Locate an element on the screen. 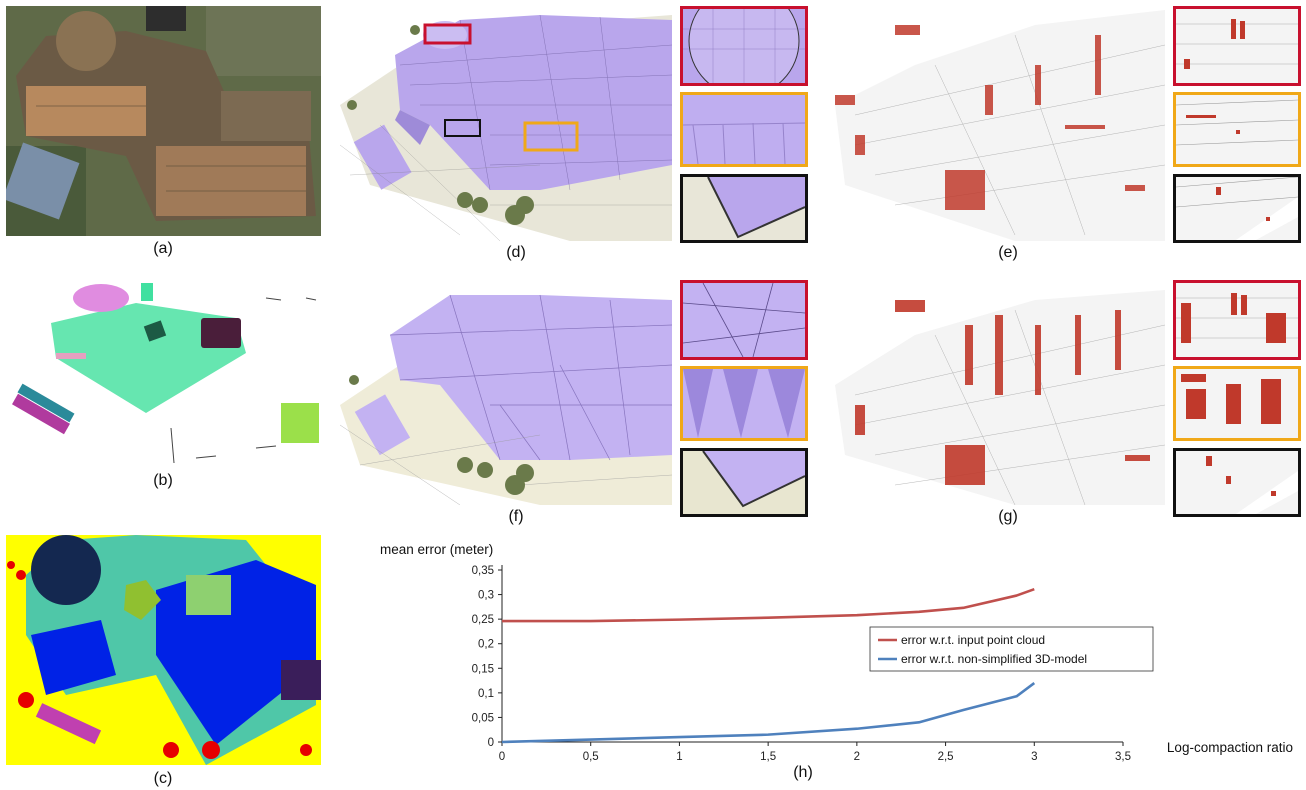  legend-label-input: error w.r.t. input point cloud is located at coordinates (973, 640).